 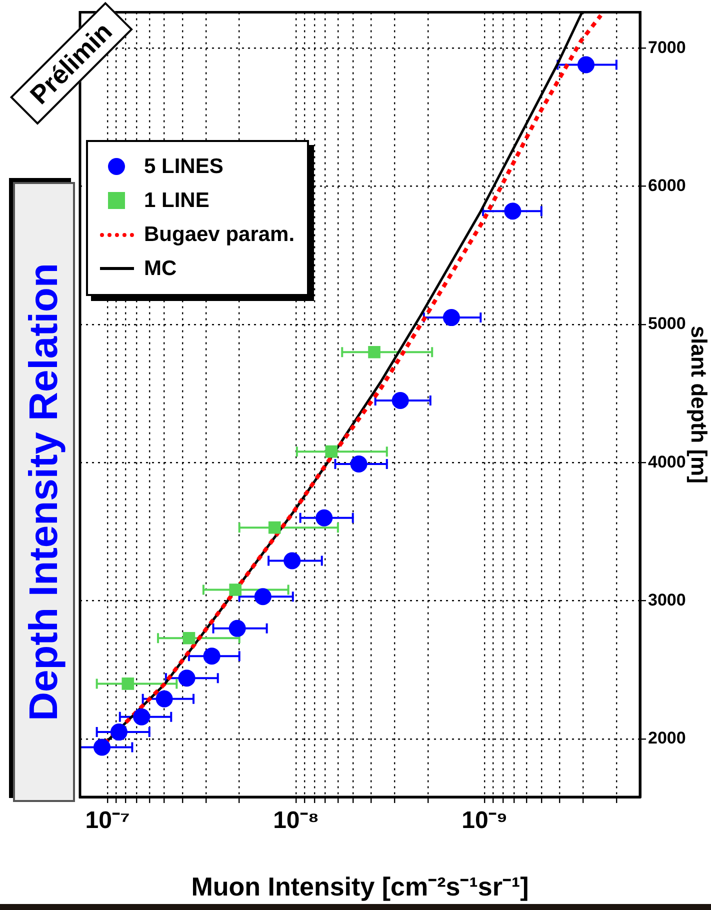 I want to click on y-axis-title: slant depth [m], so click(x=698, y=405).